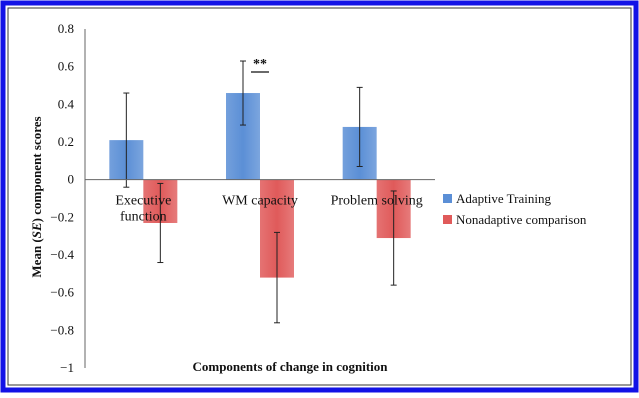 The width and height of the screenshot is (639, 398). I want to click on significance-marker: **, so click(260, 64).